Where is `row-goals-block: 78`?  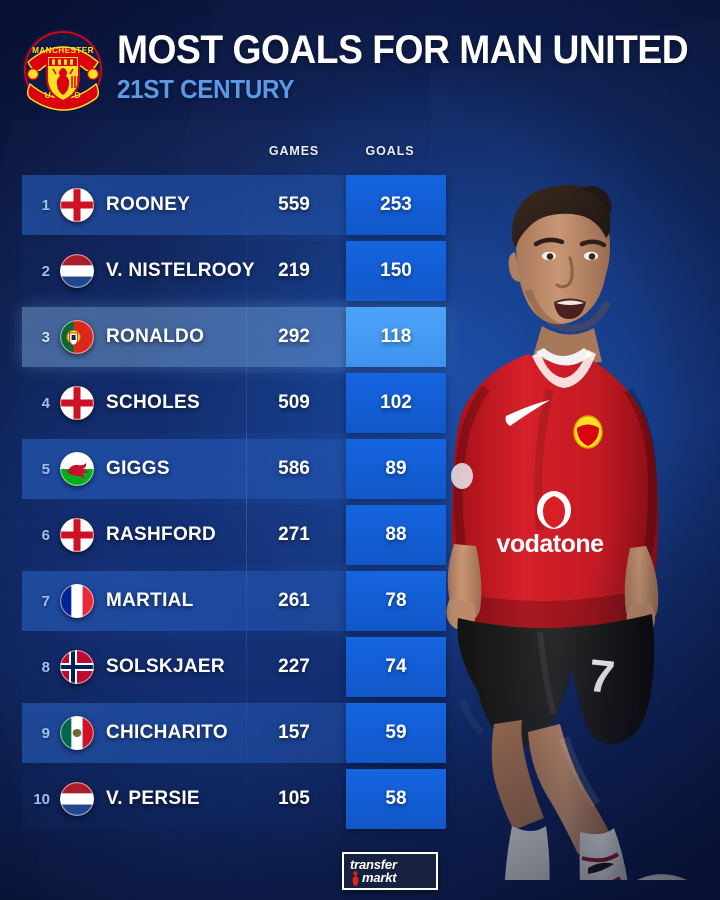
row-goals-block: 78 is located at coordinates (396, 601).